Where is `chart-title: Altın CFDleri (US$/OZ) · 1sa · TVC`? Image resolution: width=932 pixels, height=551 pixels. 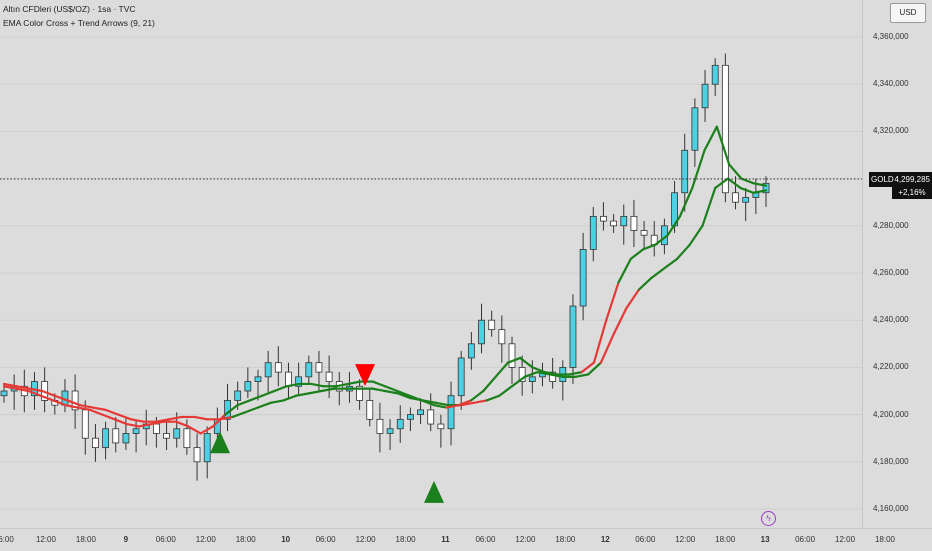 chart-title: Altın CFDleri (US$/OZ) · 1sa · TVC is located at coordinates (69, 9).